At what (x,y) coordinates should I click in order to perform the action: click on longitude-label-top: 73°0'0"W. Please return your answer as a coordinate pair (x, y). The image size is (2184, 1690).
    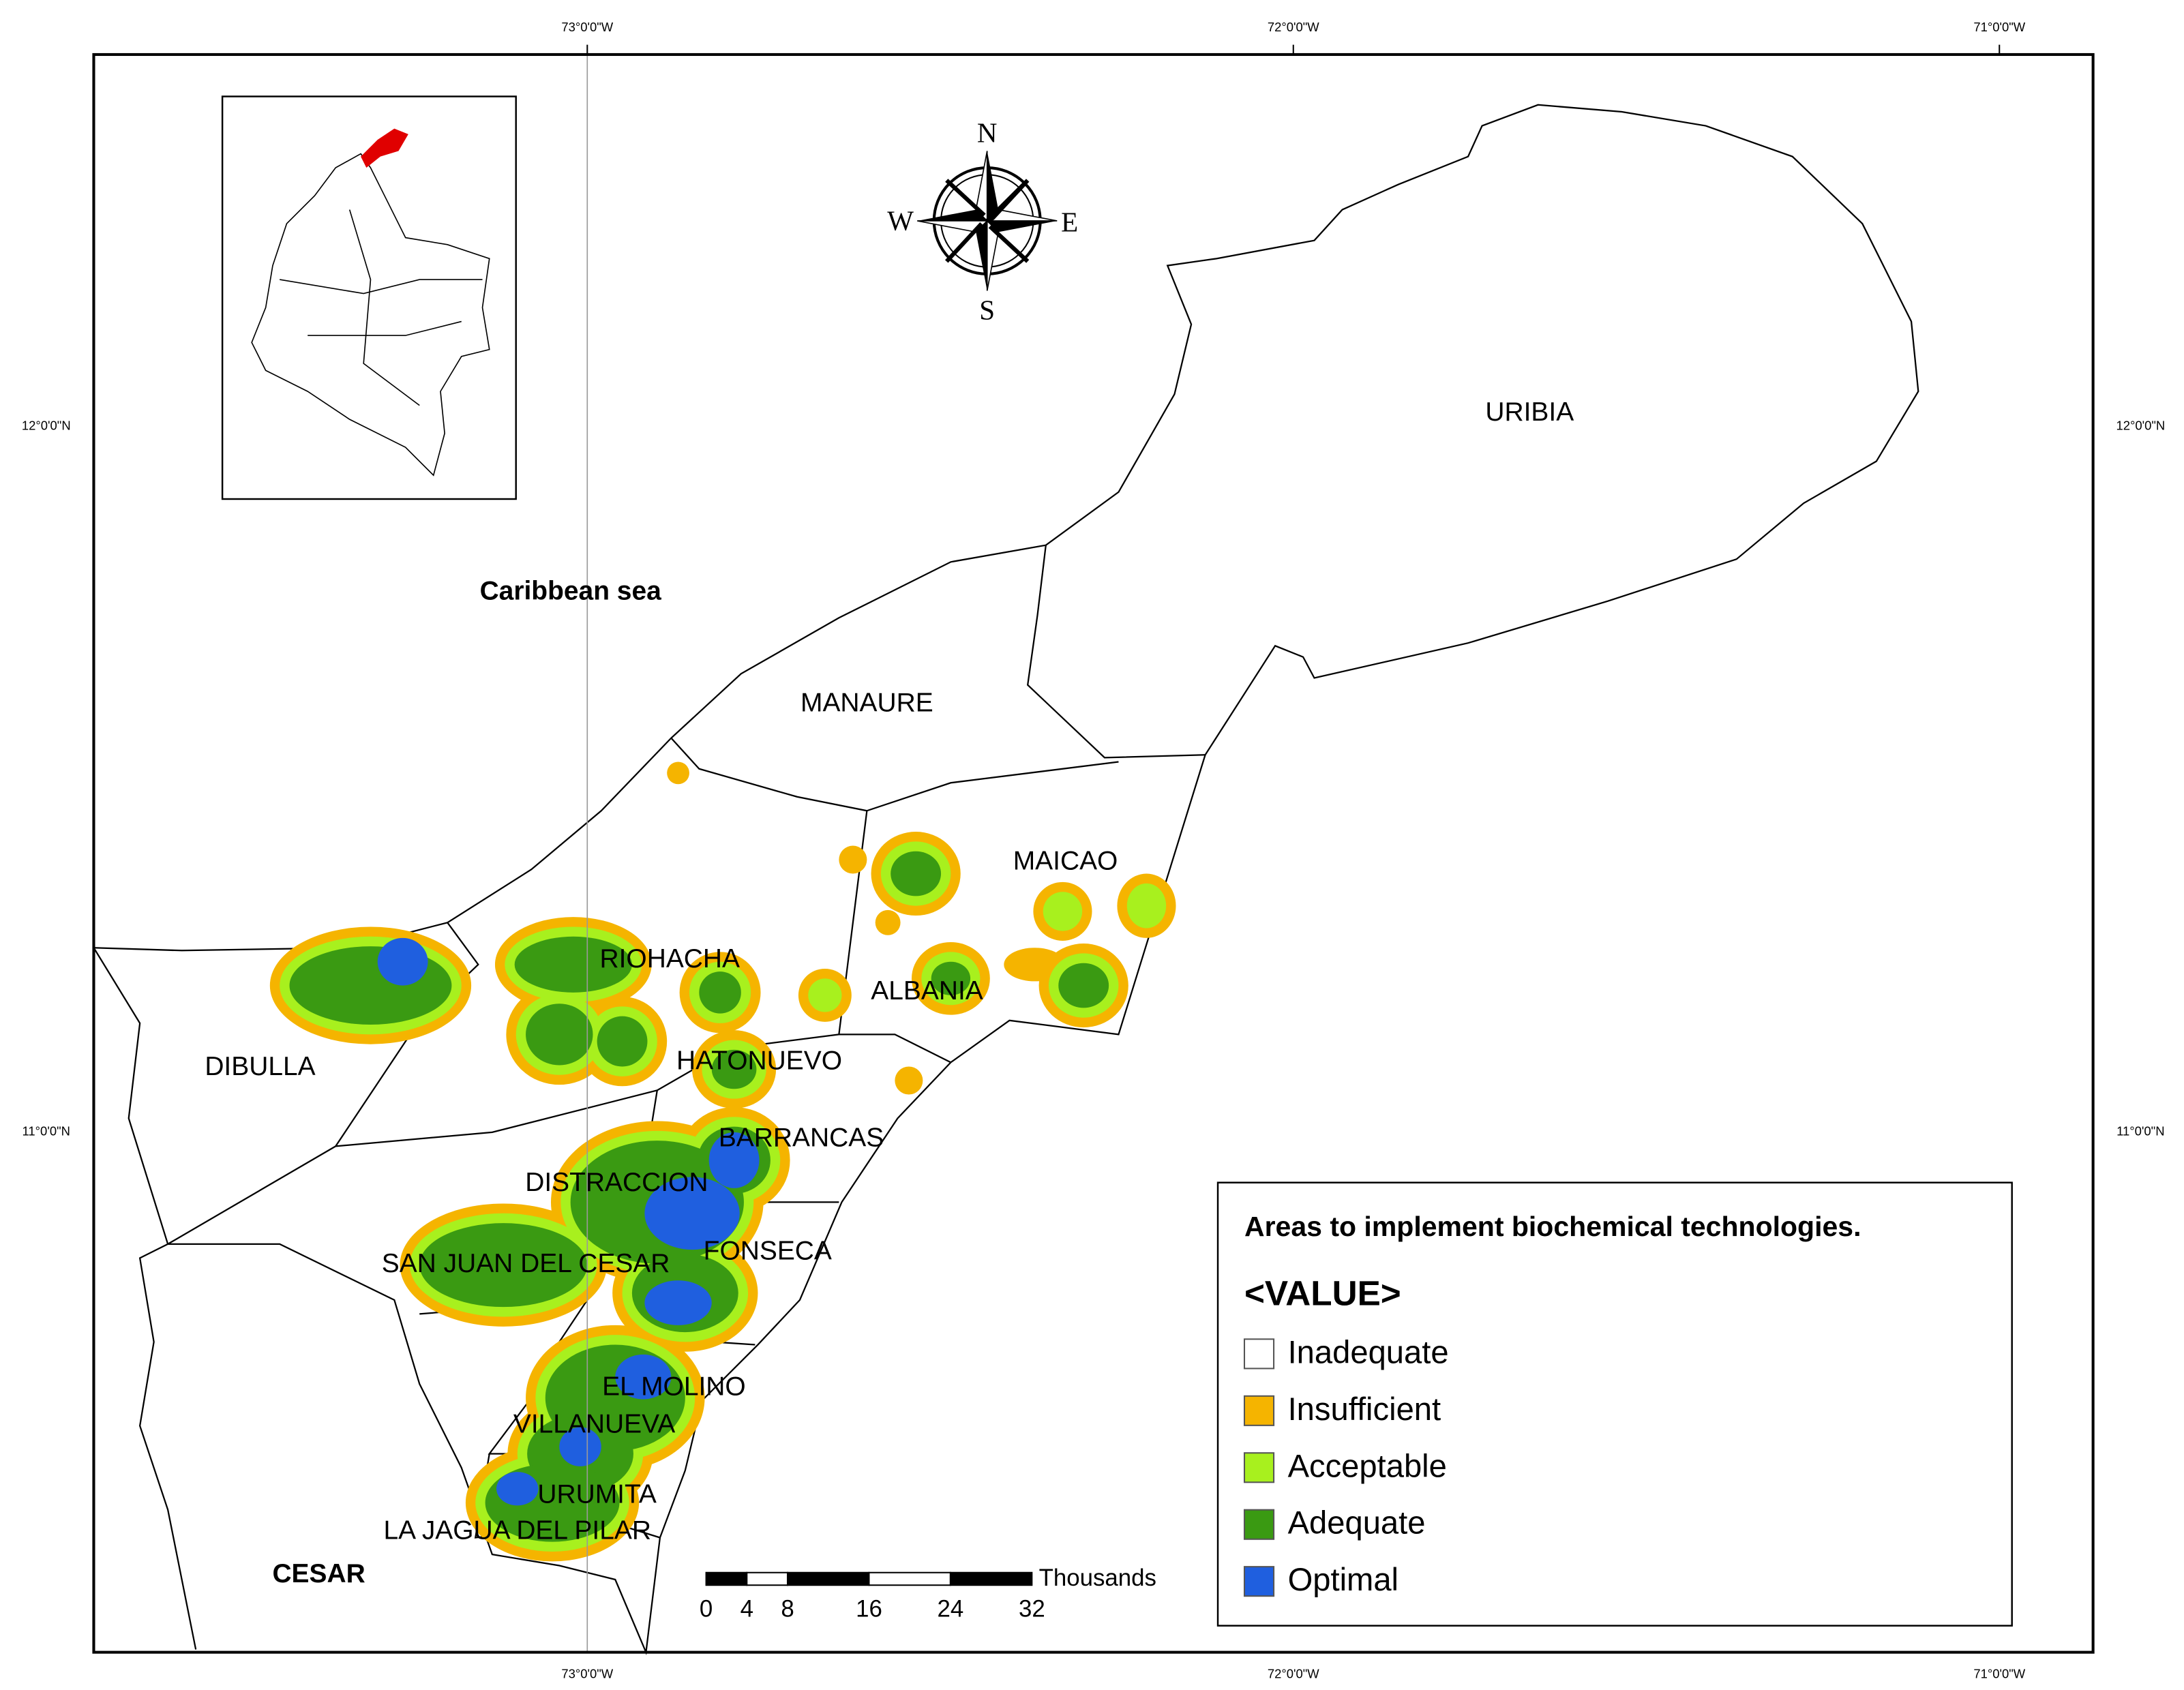
    Looking at the image, I should click on (587, 27).